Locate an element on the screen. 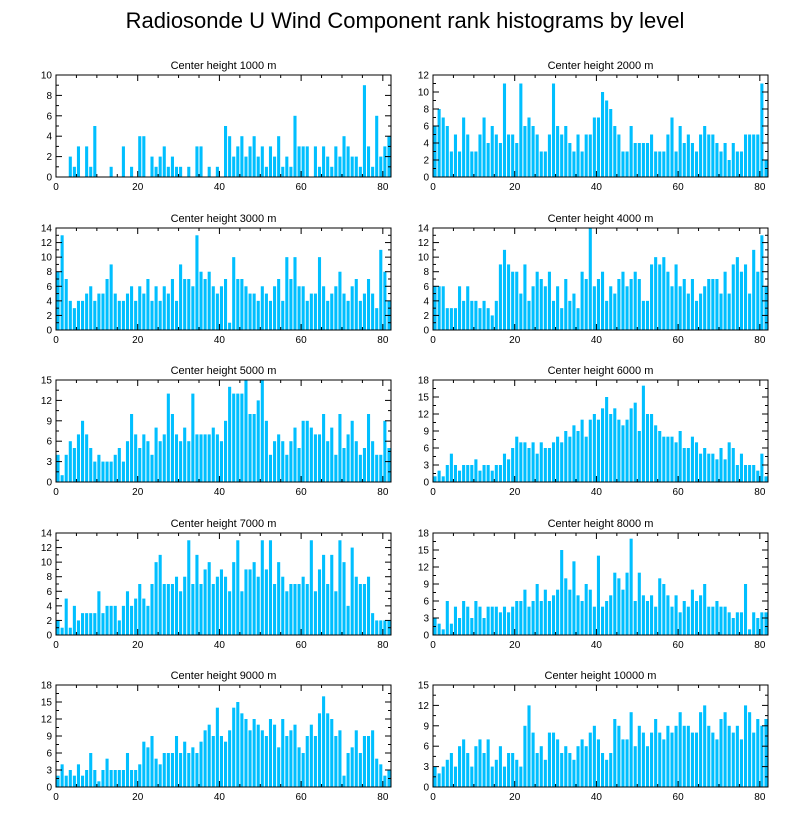  x-tick-label: 40 is located at coordinates (597, 645).